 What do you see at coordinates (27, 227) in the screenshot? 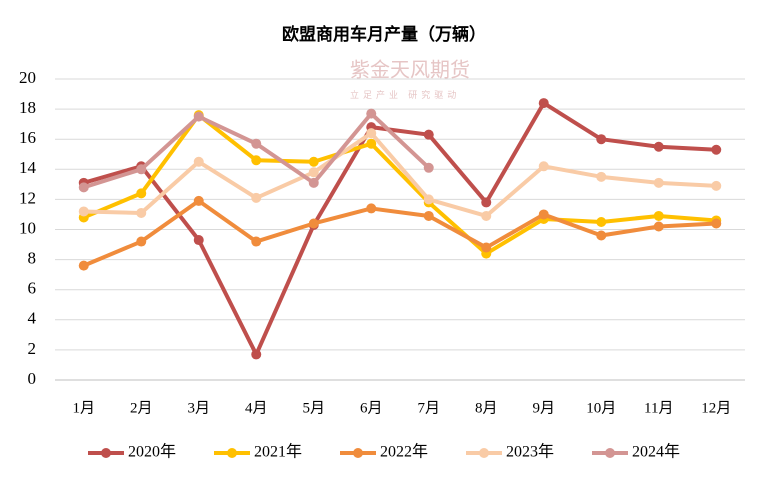
I see `y-tick-label: 10` at bounding box center [27, 227].